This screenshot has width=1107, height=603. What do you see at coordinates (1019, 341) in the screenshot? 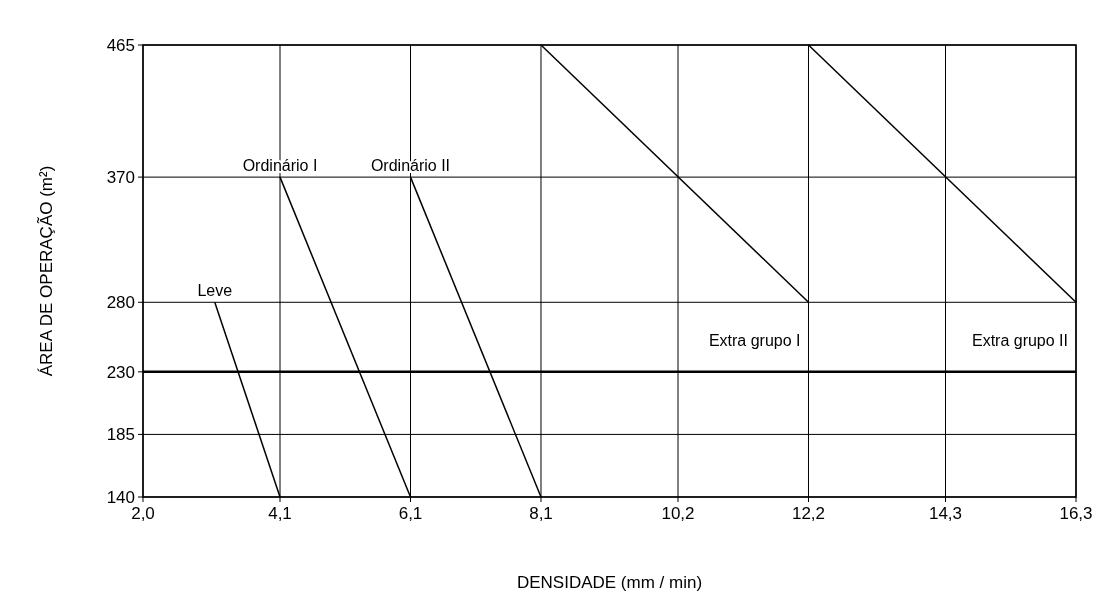
I see `series-label: Extra grupo II` at bounding box center [1019, 341].